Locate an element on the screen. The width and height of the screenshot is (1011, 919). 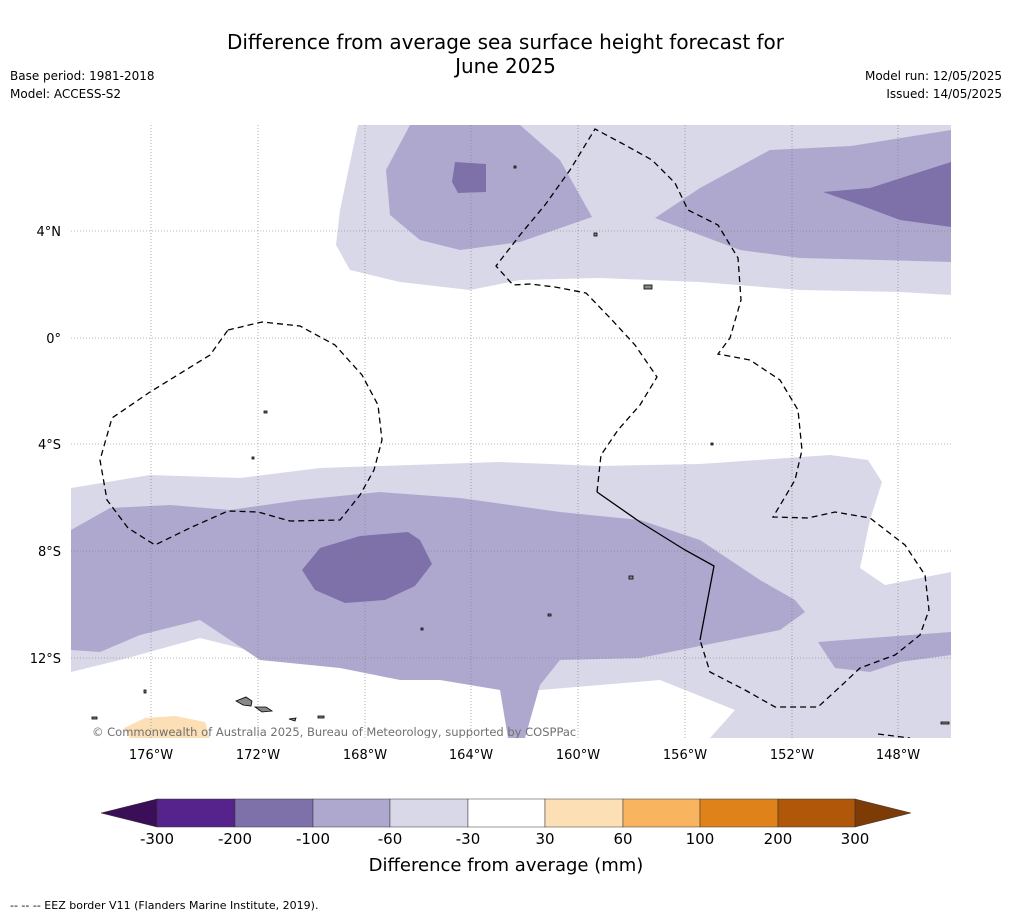
lon-label-160w: 160°W is located at coordinates (578, 755).